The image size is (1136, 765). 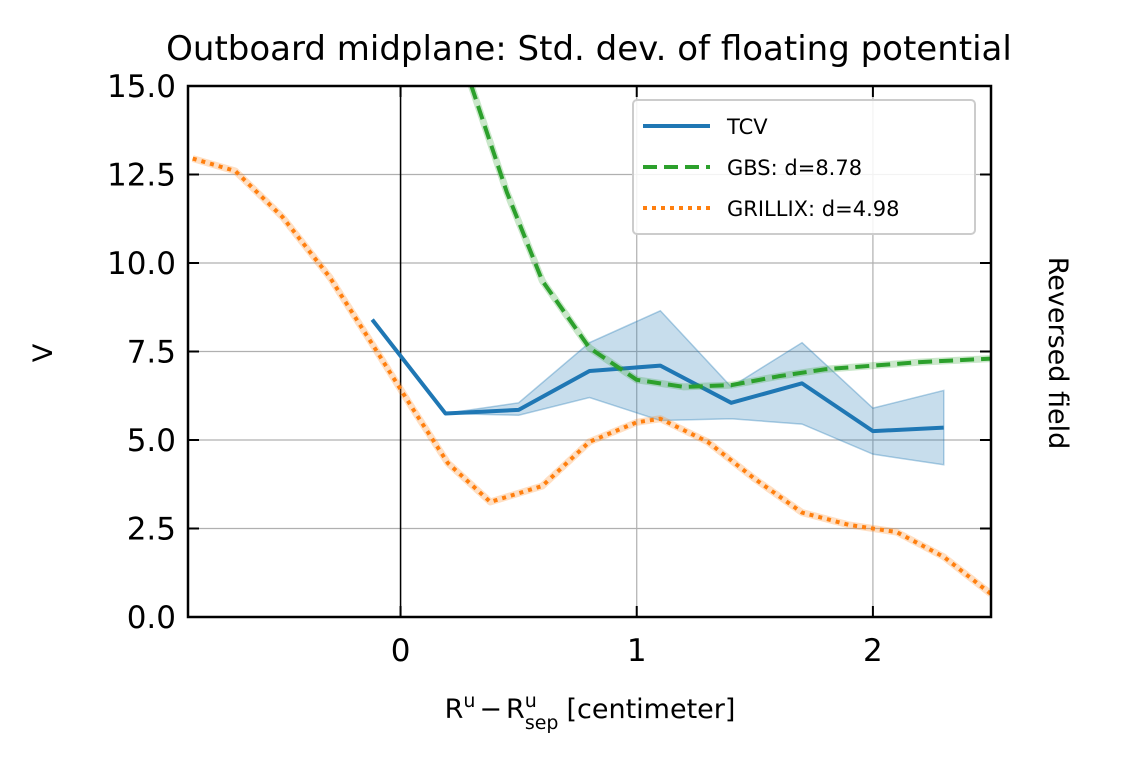 What do you see at coordinates (637, 651) in the screenshot?
I see `x-tick-label: 1` at bounding box center [637, 651].